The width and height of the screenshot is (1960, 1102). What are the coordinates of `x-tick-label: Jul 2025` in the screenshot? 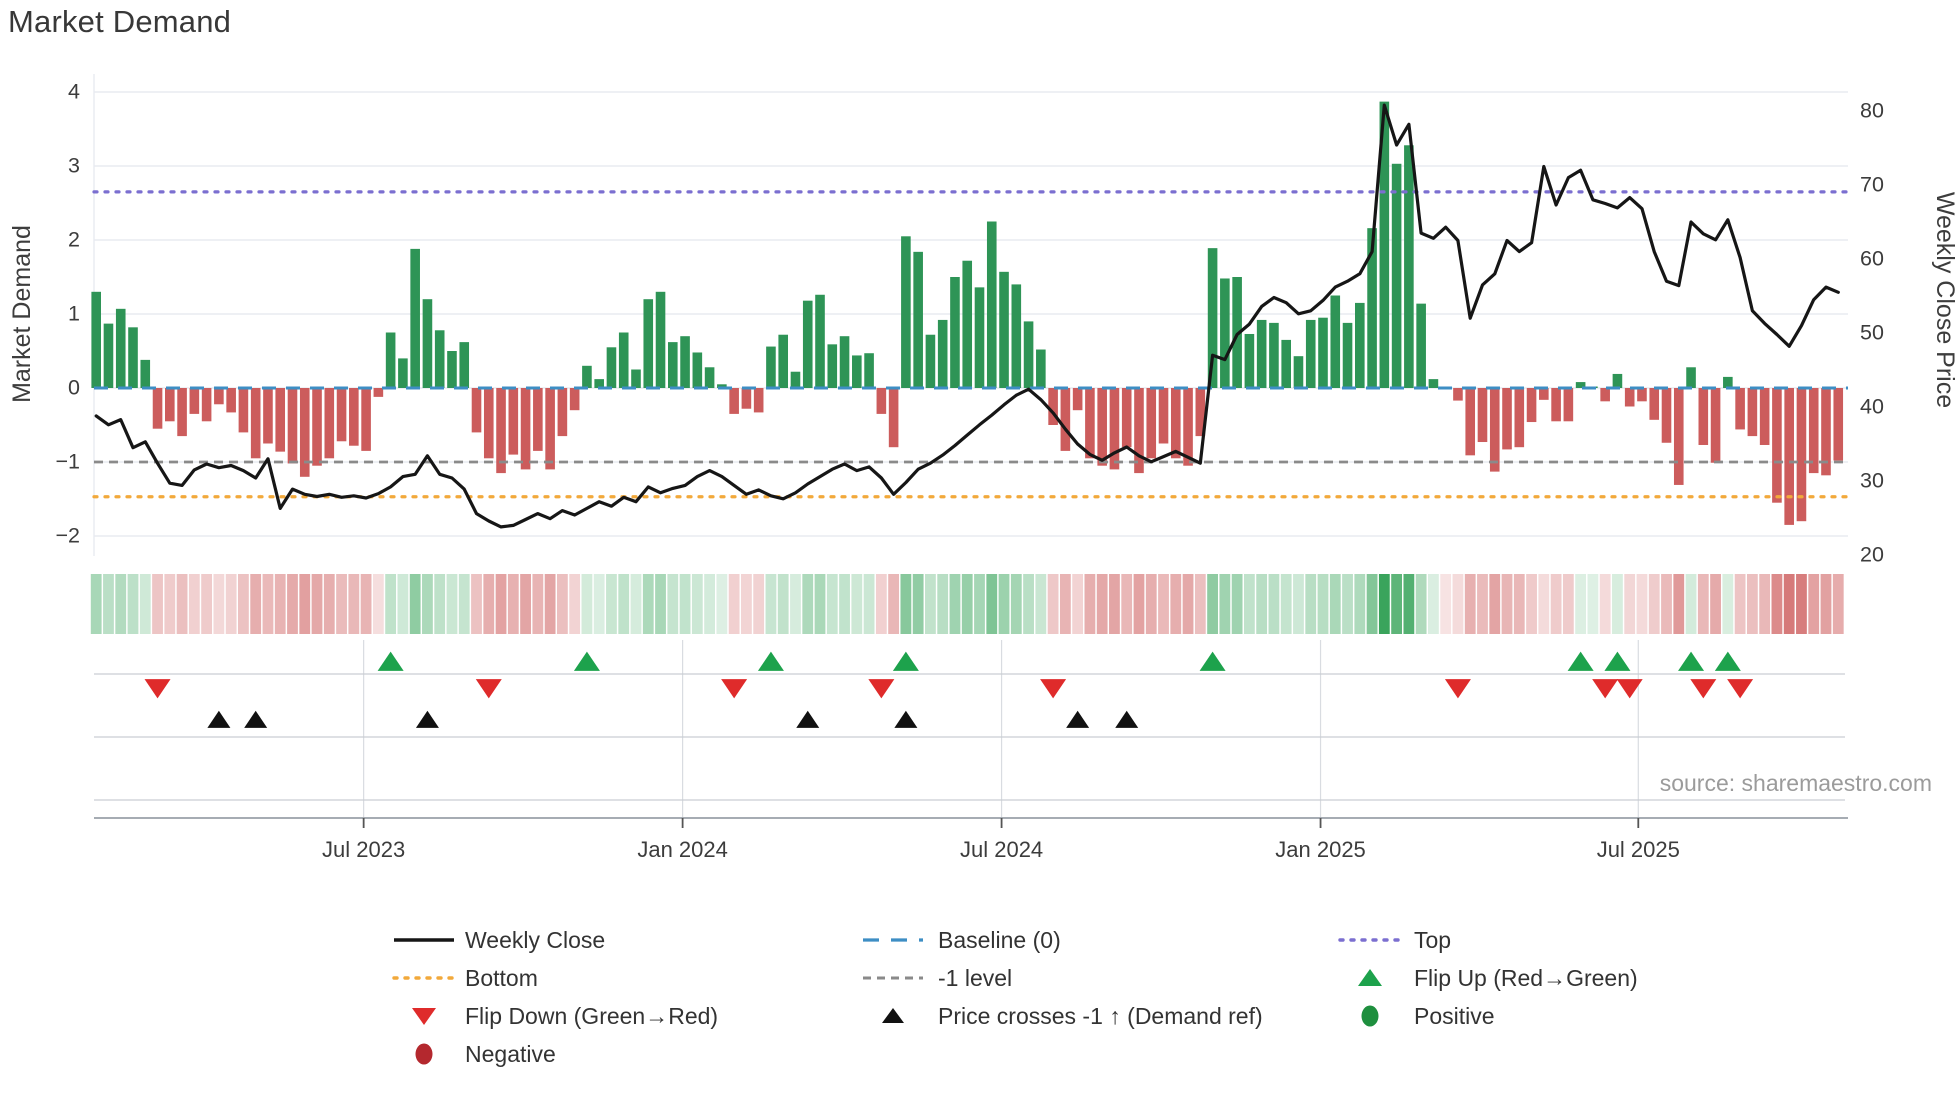 It's located at (1638, 849).